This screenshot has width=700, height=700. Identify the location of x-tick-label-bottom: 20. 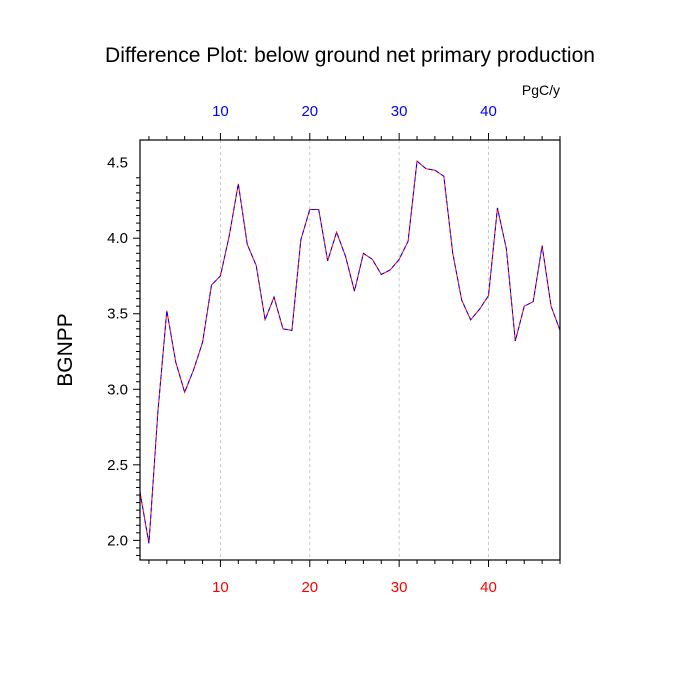
(309, 587).